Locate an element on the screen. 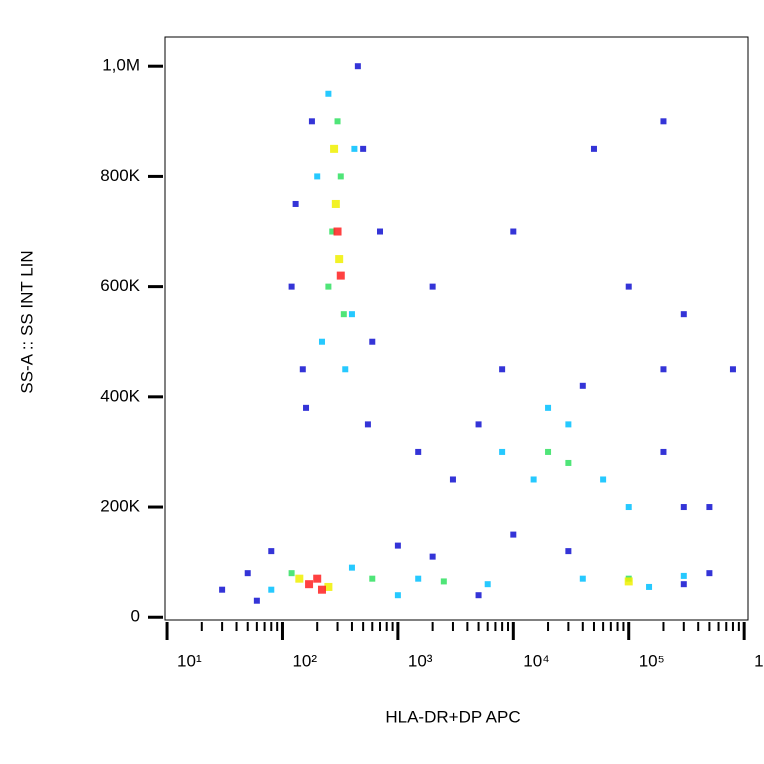 This screenshot has width=764, height=764. x-tick-label: 10¹ is located at coordinates (189, 660).